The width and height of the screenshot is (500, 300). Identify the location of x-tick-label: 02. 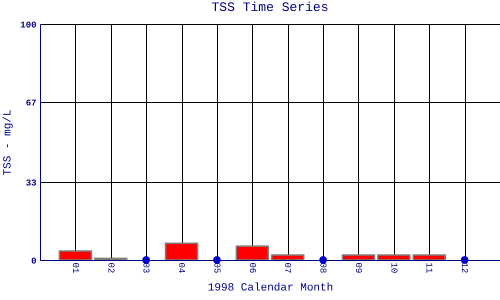
(110, 268).